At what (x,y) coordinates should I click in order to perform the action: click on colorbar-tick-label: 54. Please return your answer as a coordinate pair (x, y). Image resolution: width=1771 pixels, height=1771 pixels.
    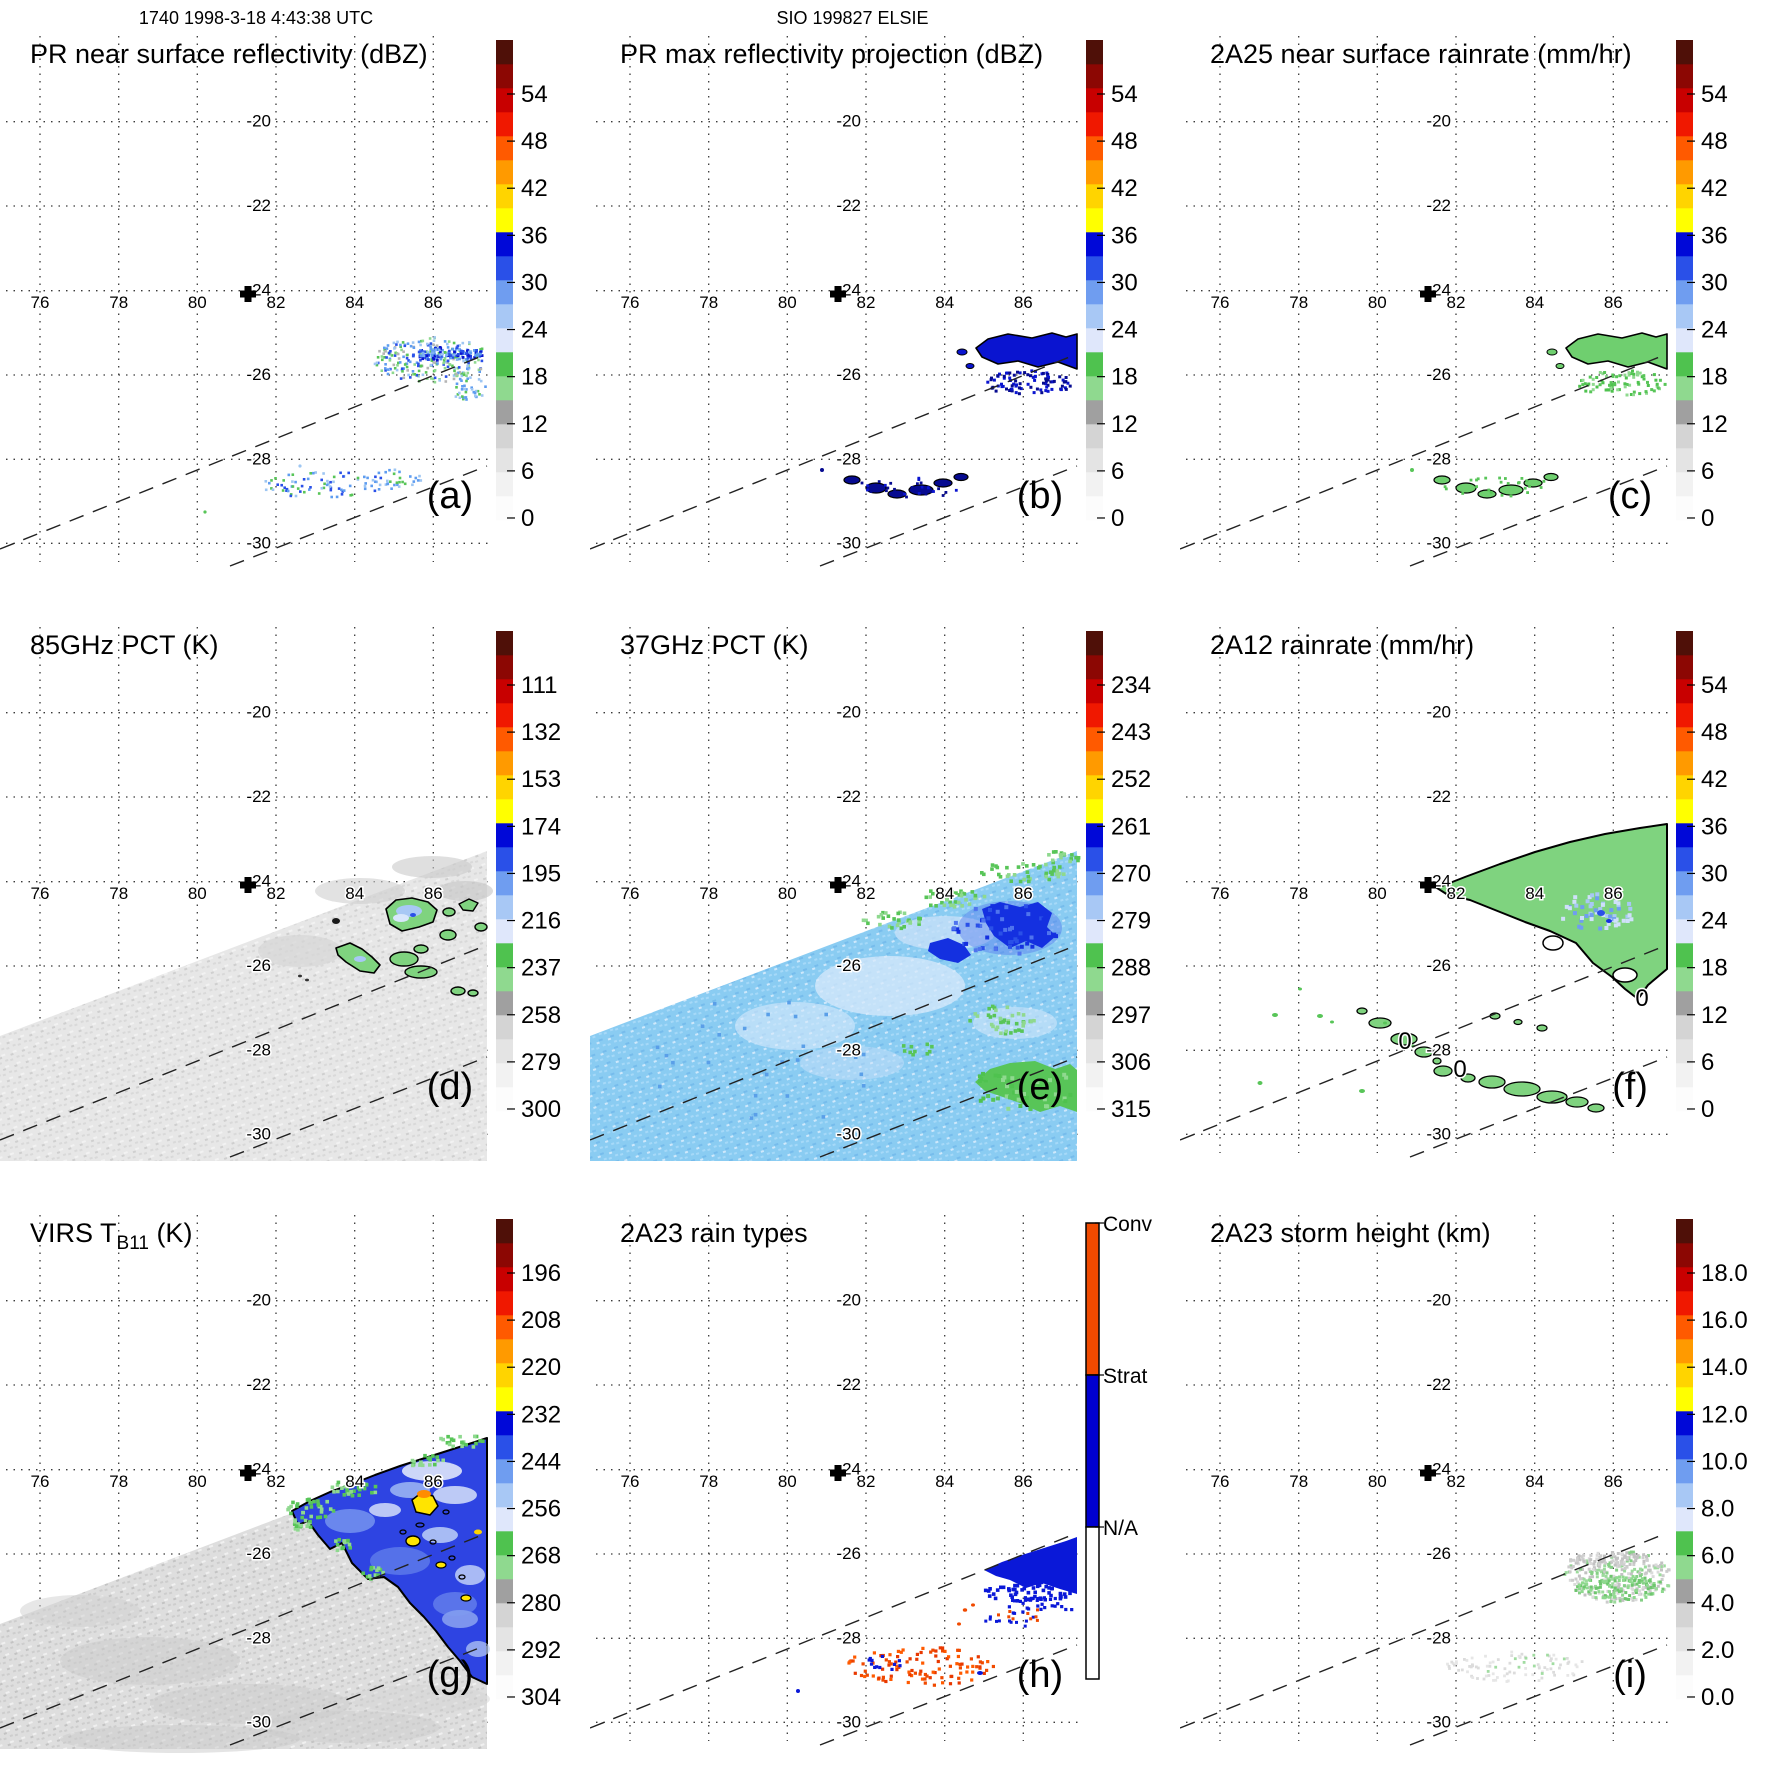
    Looking at the image, I should click on (1714, 94).